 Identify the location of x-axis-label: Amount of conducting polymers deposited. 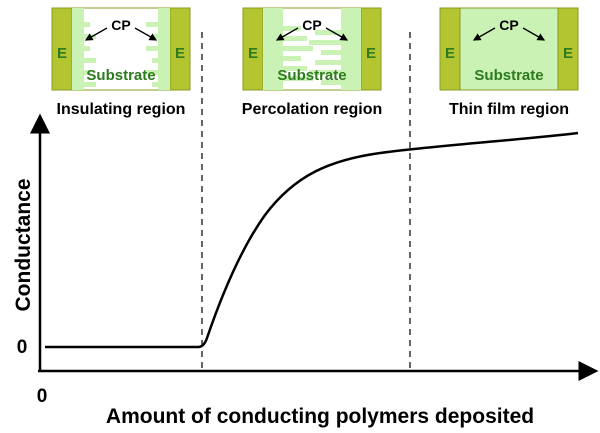
(320, 416).